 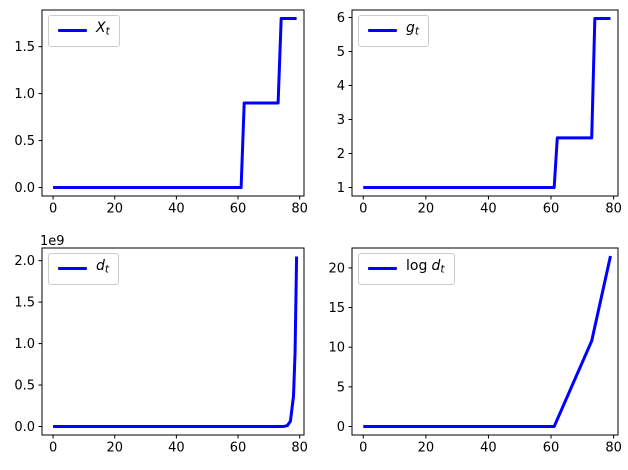 I want to click on y-tick-label: 6, so click(x=341, y=18).